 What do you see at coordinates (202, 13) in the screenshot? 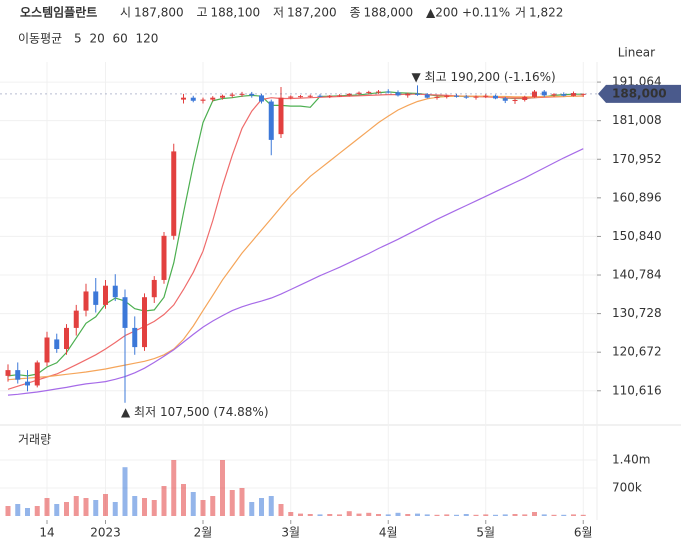
I see `quote-label: 고` at bounding box center [202, 13].